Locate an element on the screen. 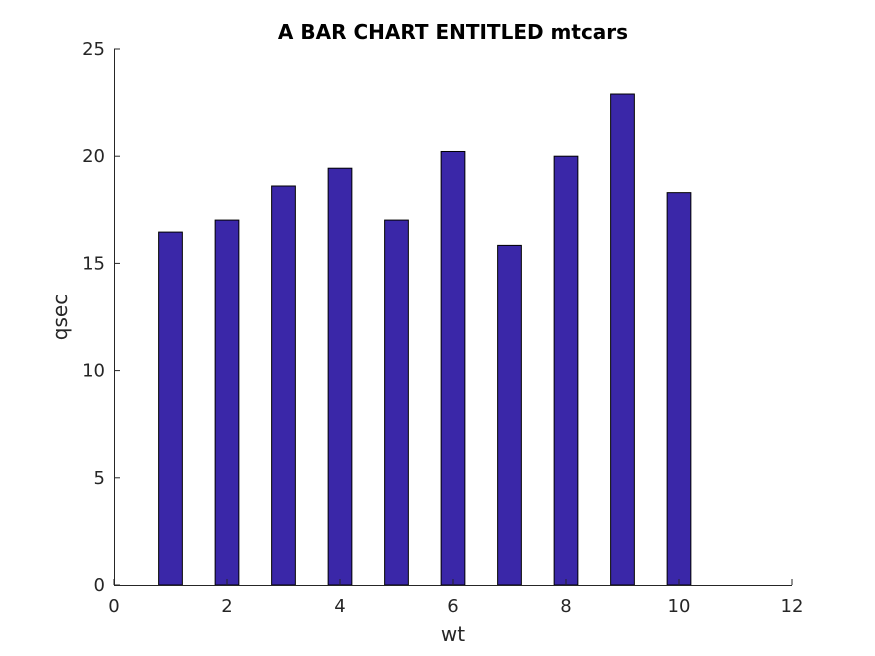 This screenshot has width=875, height=656. x-tick-label: 10 is located at coordinates (679, 606).